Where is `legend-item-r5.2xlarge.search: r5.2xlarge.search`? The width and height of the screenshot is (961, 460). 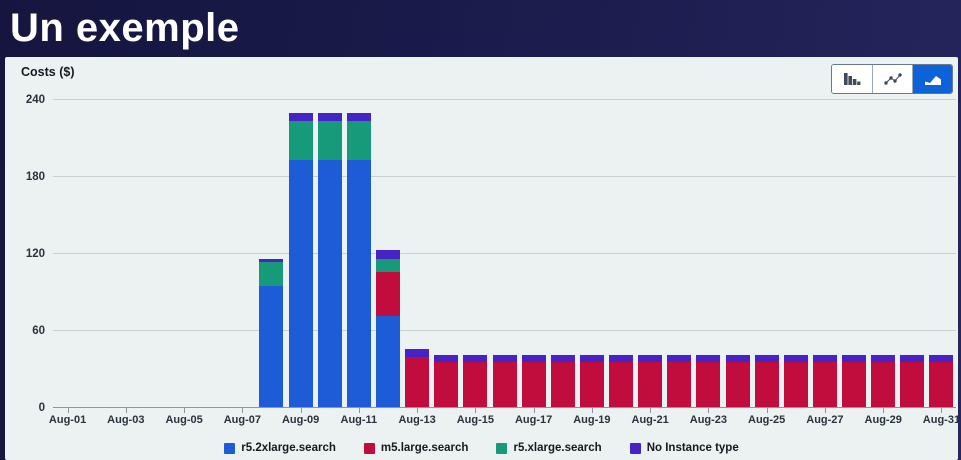 legend-item-r5.2xlarge.search: r5.2xlarge.search is located at coordinates (280, 448).